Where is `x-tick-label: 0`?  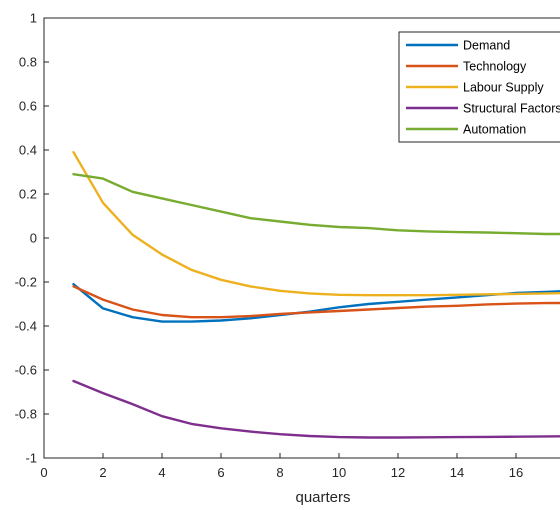
x-tick-label: 0 is located at coordinates (43, 472).